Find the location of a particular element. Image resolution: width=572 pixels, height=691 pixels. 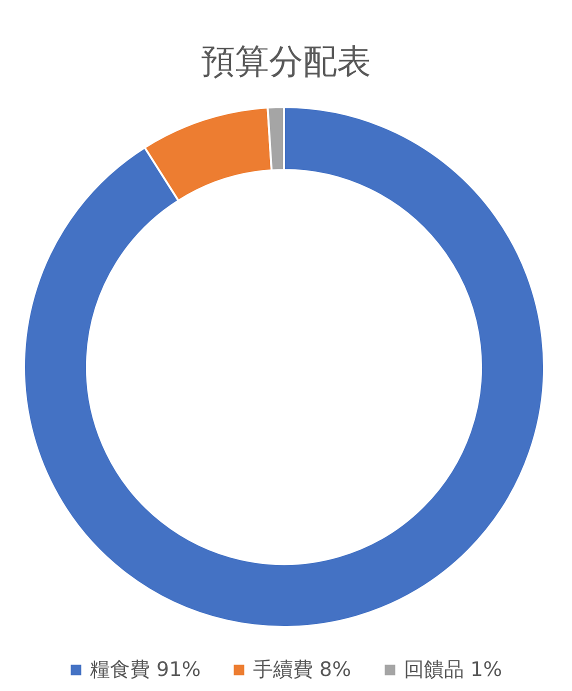

legend-label: 手續費 8% is located at coordinates (302, 669).